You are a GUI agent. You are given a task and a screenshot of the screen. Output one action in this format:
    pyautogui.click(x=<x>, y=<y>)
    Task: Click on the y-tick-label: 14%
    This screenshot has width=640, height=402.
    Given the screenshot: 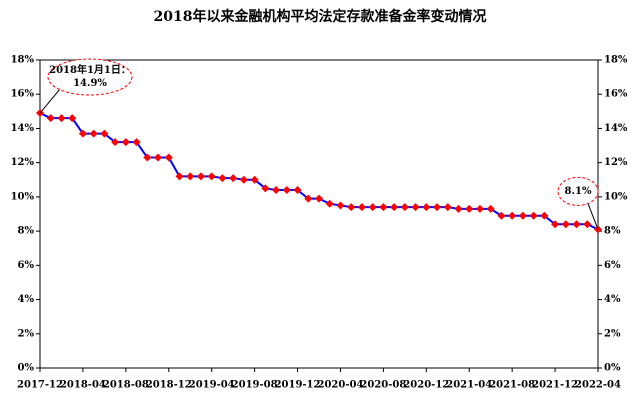 What is the action you would take?
    pyautogui.click(x=23, y=128)
    